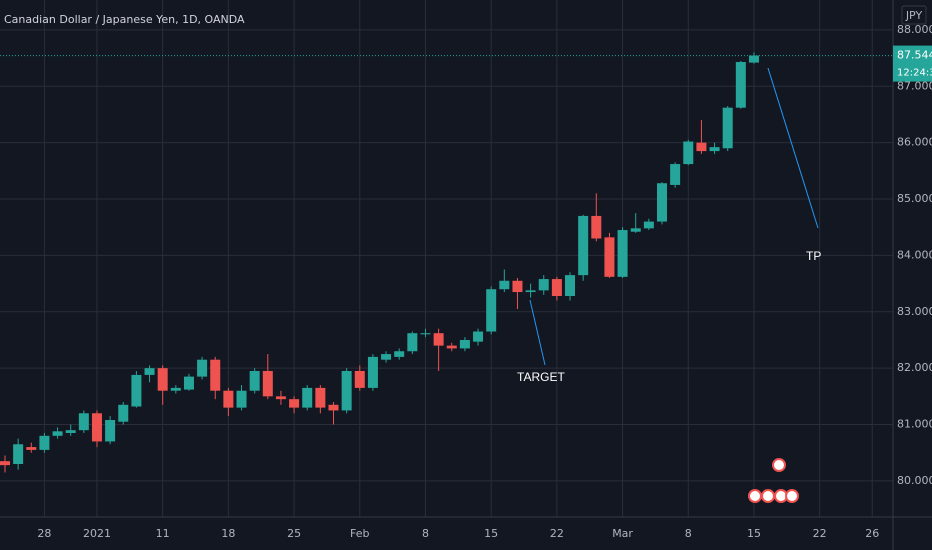 This screenshot has height=550, width=932. I want to click on y-tick-label: 84.000, so click(914, 254).